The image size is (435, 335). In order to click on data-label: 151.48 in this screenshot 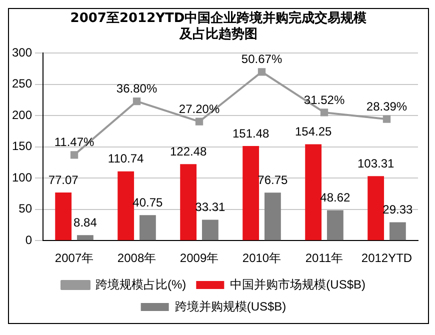, I will do `click(251, 133)`.